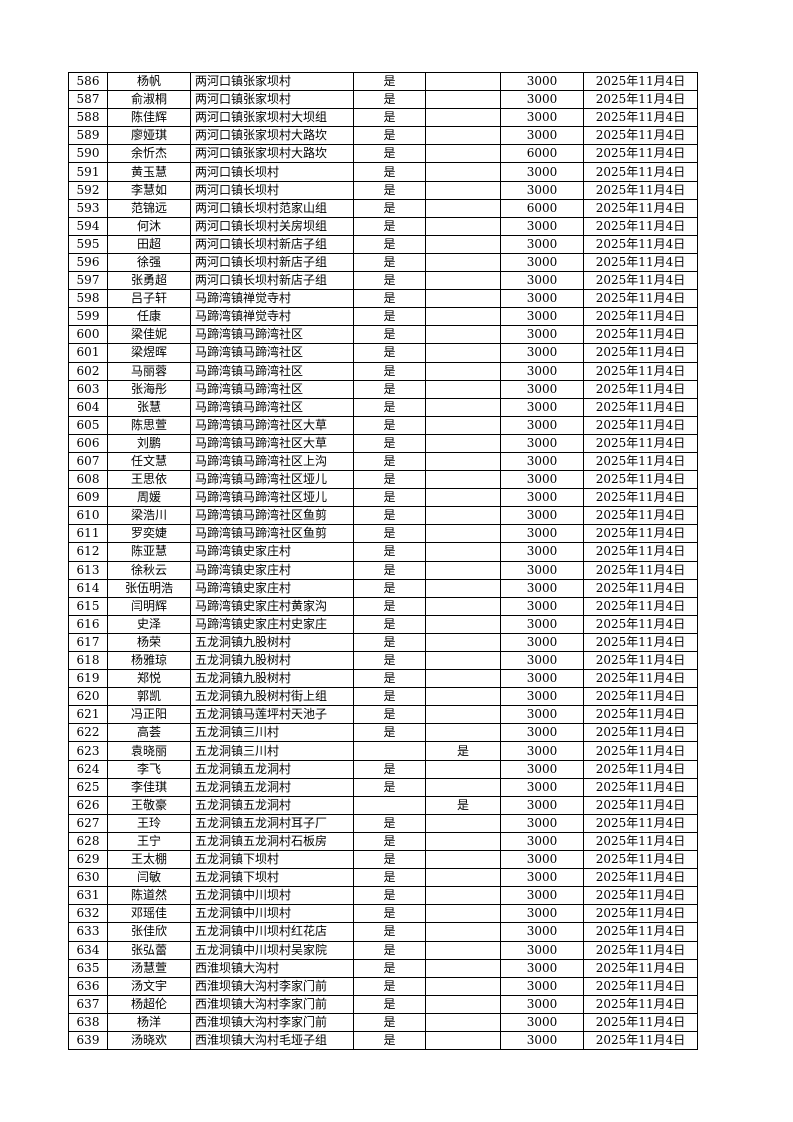 This screenshot has height=1122, width=793. Describe the element at coordinates (463, 751) in the screenshot. I see `flag-column-2-cell: 是` at that location.